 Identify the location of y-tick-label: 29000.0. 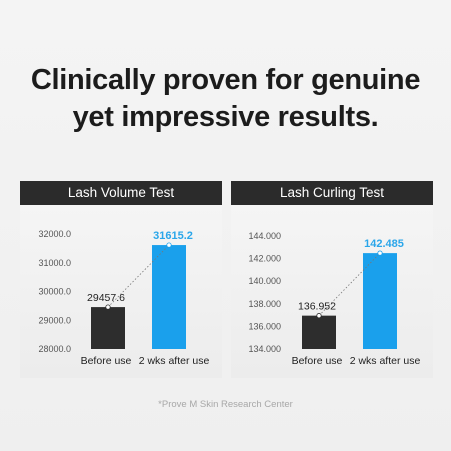
(54, 320).